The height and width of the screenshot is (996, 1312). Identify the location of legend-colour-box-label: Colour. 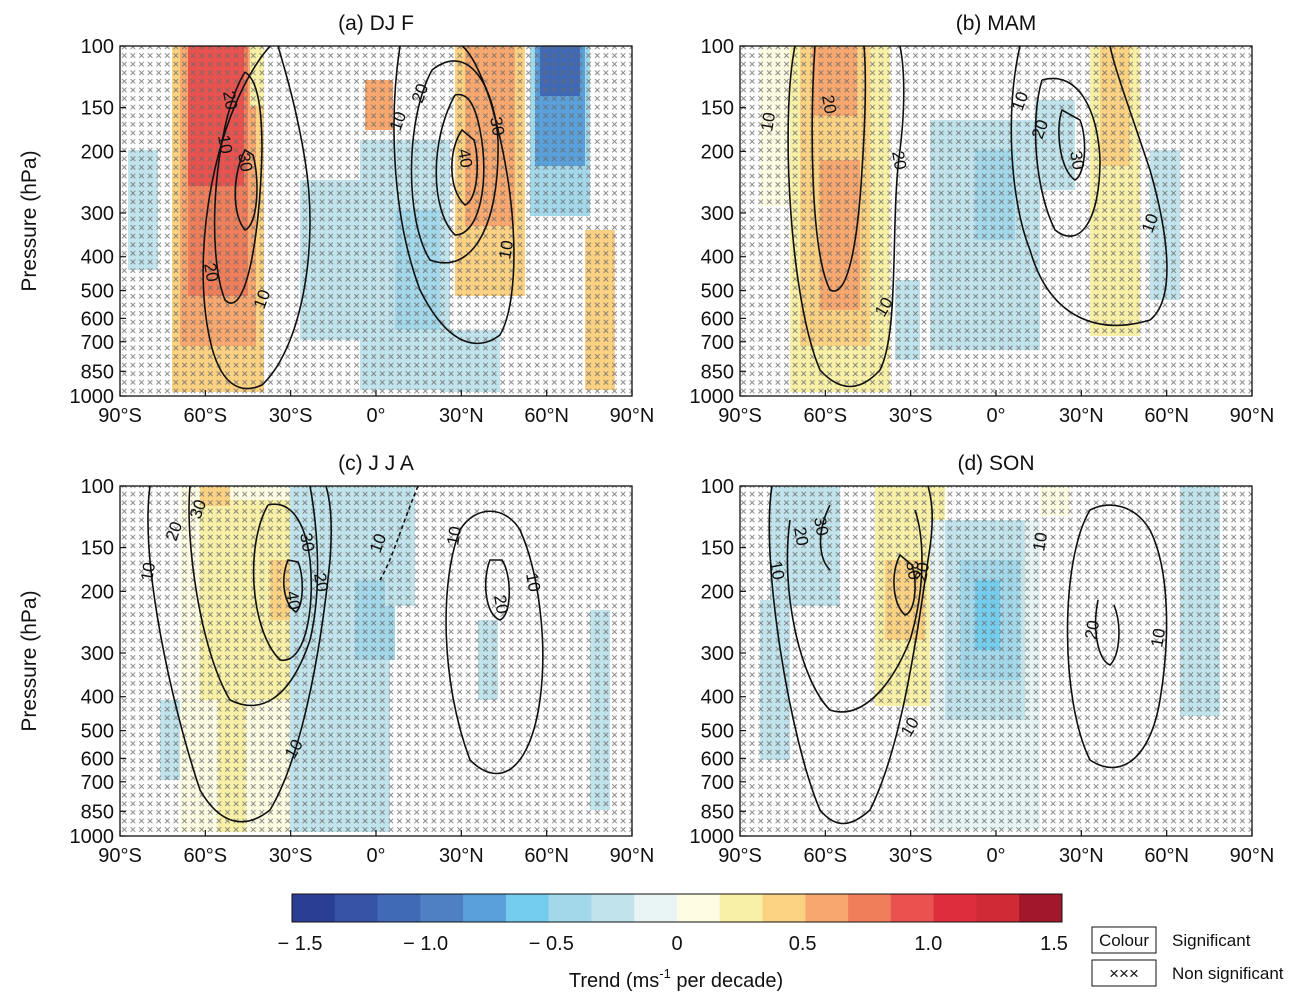
(1124, 940).